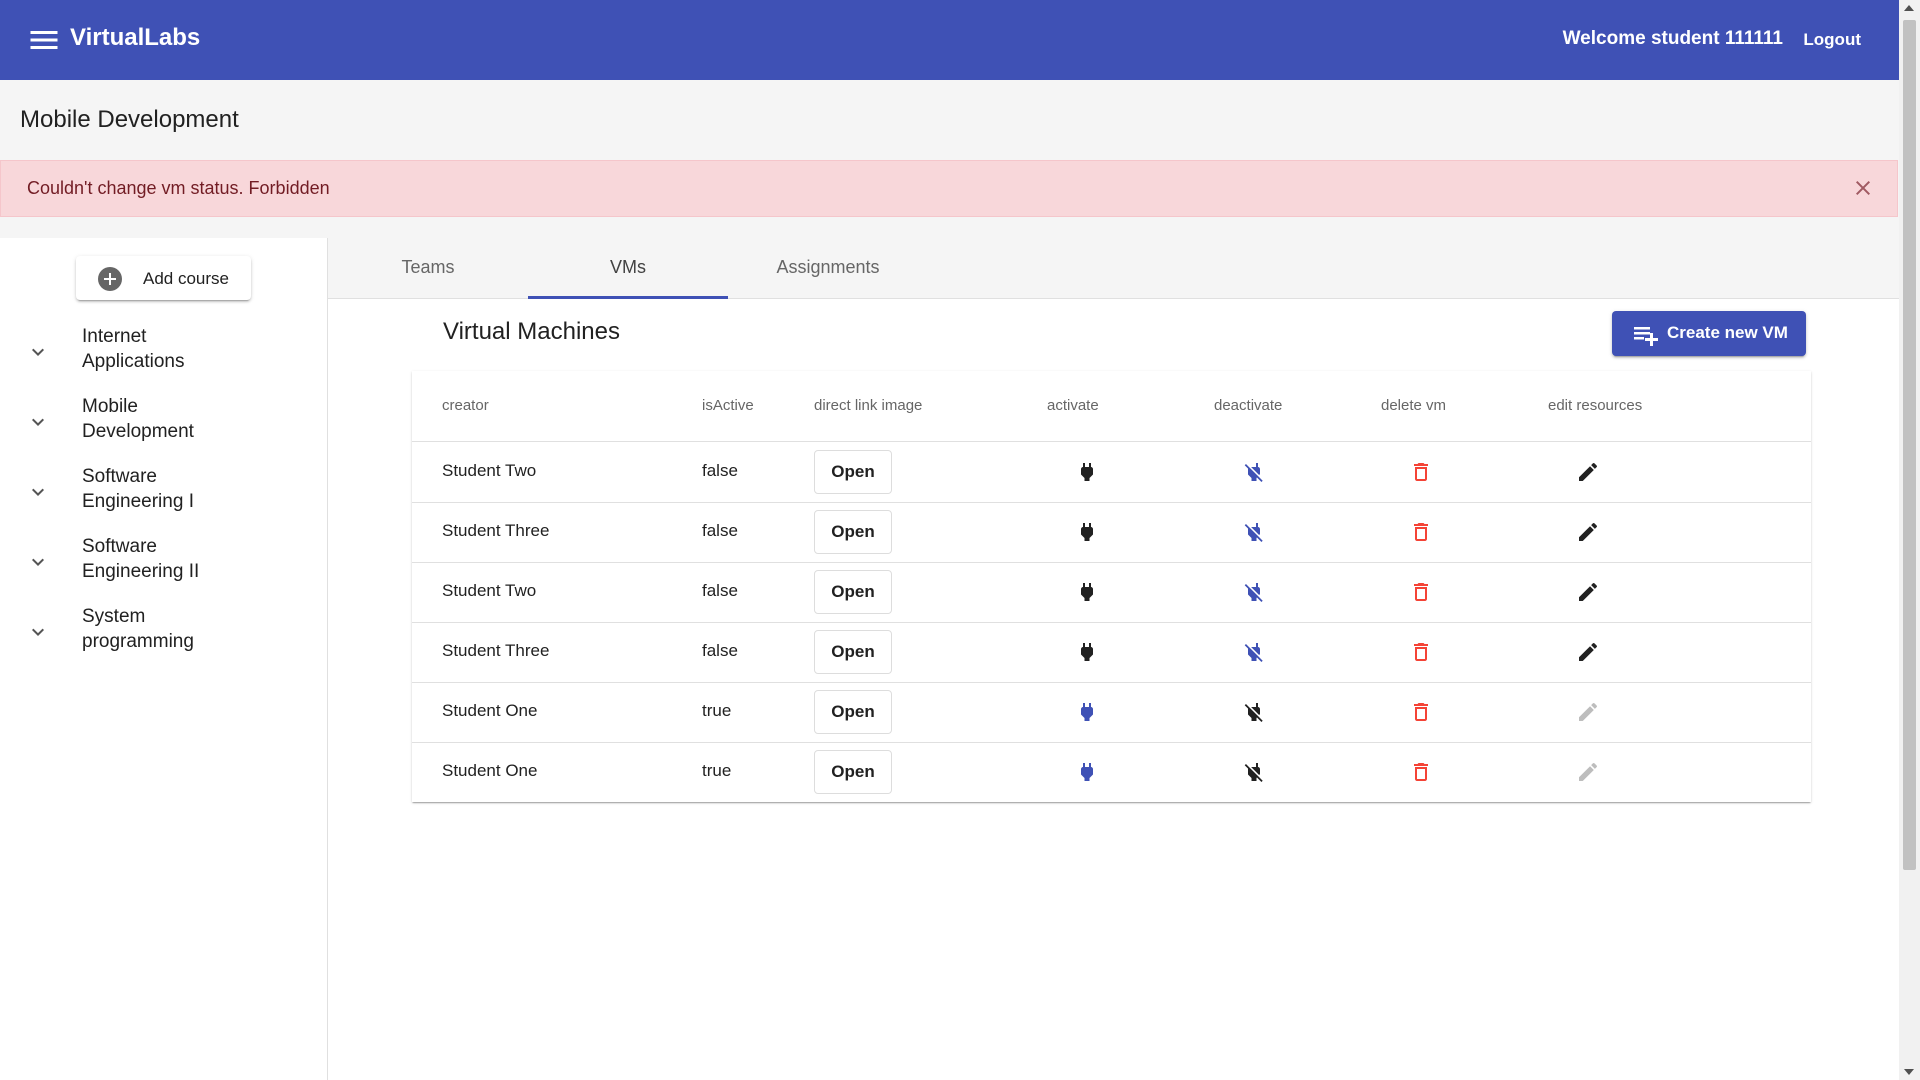  What do you see at coordinates (1909, 1072) in the screenshot?
I see `scroll-down-arrow-icon` at bounding box center [1909, 1072].